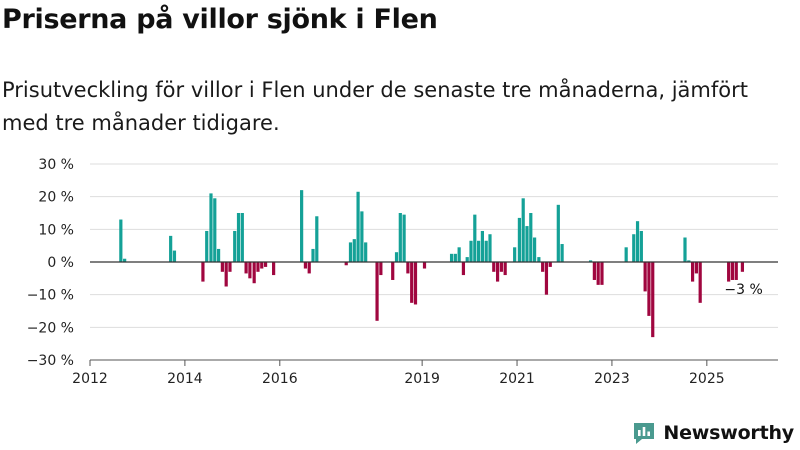 The height and width of the screenshot is (450, 800). Describe the element at coordinates (422, 379) in the screenshot. I see `x-tick-label: 2019` at that location.